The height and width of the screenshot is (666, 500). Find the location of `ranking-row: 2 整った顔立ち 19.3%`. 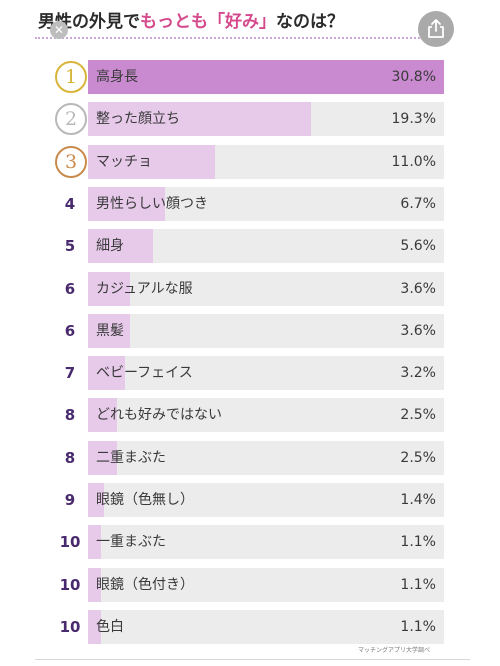

ranking-row: 2 整った顔立ち 19.3% is located at coordinates (250, 119).